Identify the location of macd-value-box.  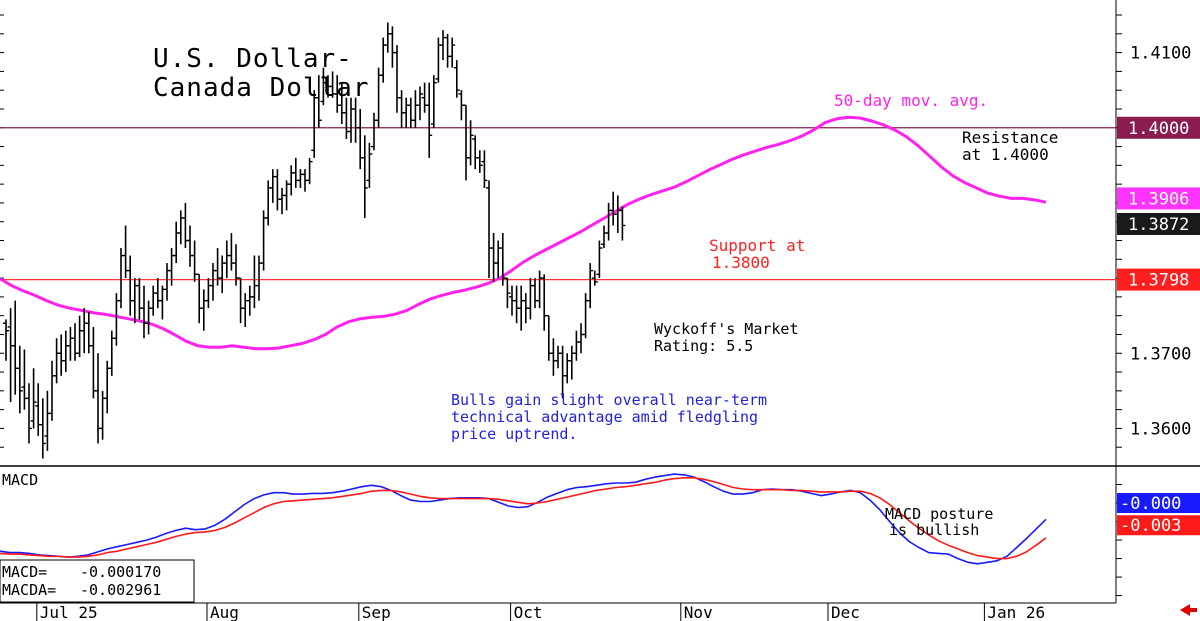
(1158, 525).